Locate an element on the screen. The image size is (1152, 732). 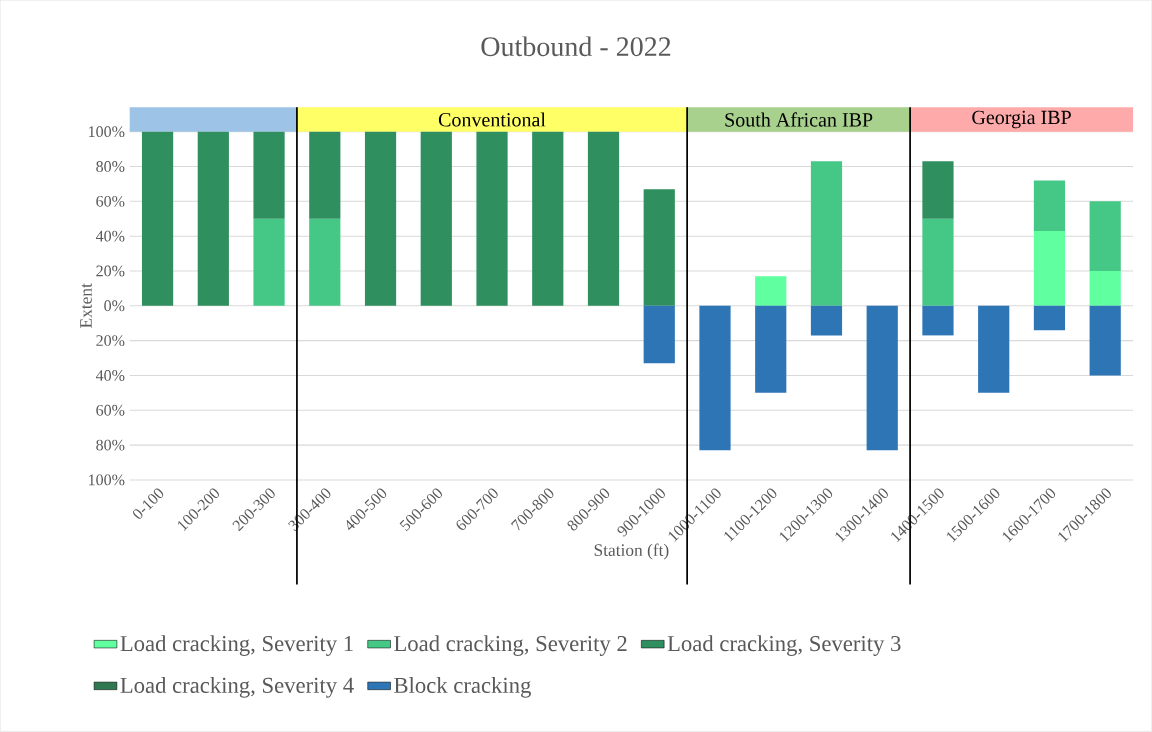
legend-label: Load cracking, Severity 2 is located at coordinates (510, 646).